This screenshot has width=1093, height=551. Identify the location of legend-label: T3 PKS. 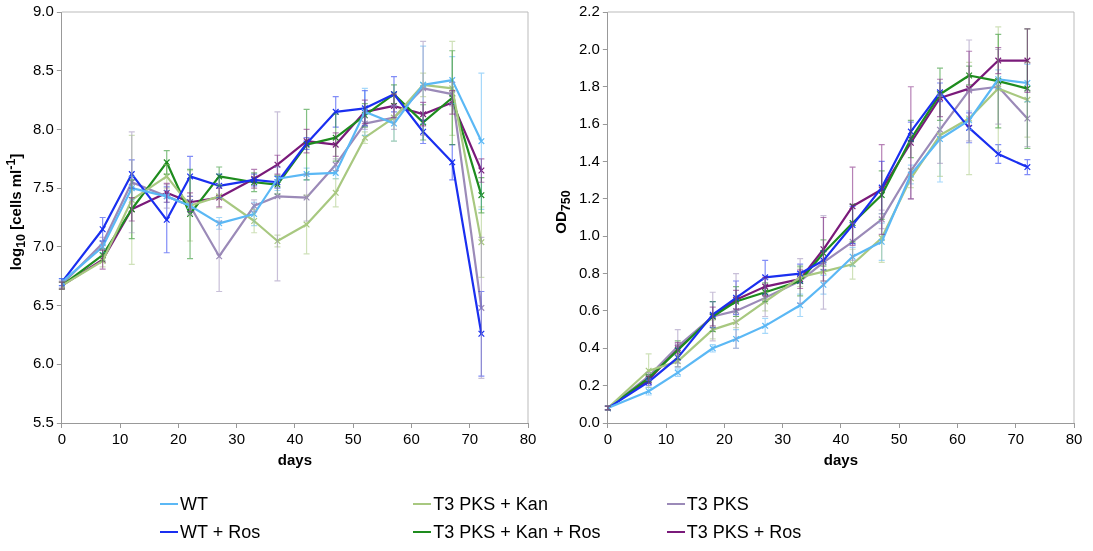
(717, 504).